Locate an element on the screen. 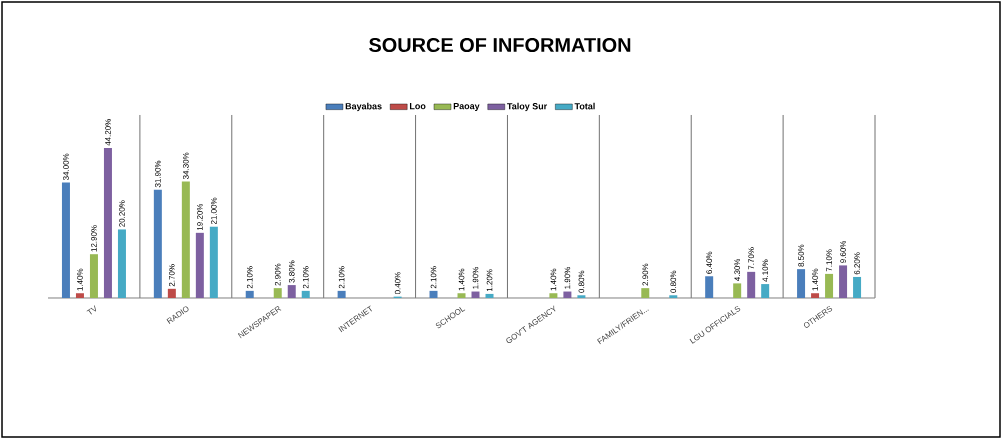  legend-label: Total is located at coordinates (584, 106).